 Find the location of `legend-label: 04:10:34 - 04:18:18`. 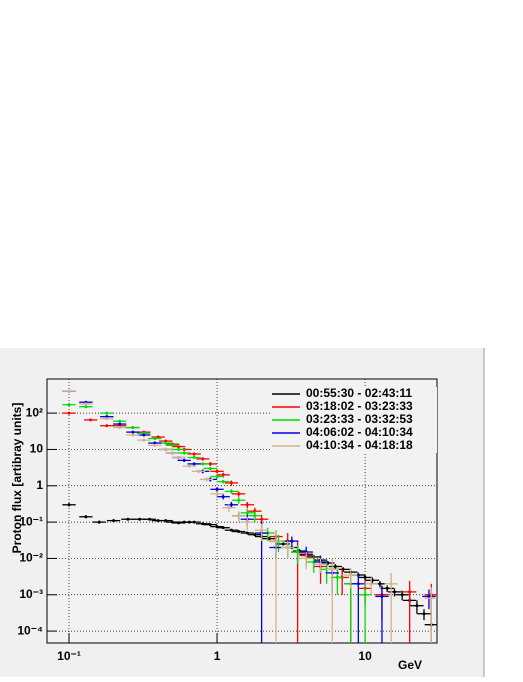

legend-label: 04:10:34 - 04:18:18 is located at coordinates (359, 445).